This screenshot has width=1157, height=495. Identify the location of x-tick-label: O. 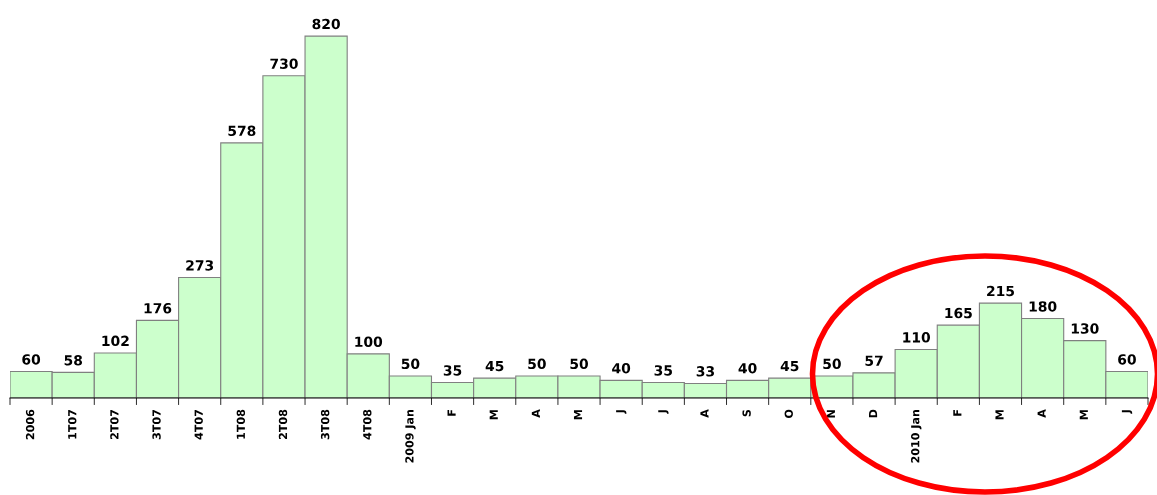
(788, 413).